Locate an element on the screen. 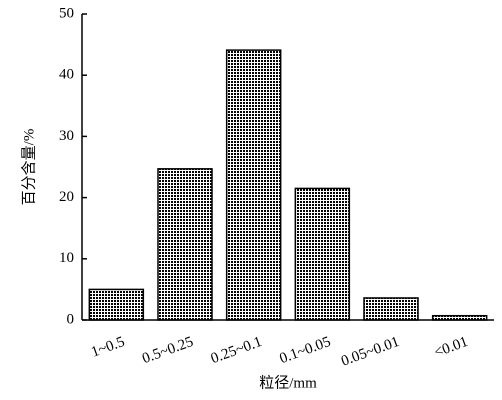 The width and height of the screenshot is (502, 400). x-tick-label: 1~0.5 is located at coordinates (108, 347).